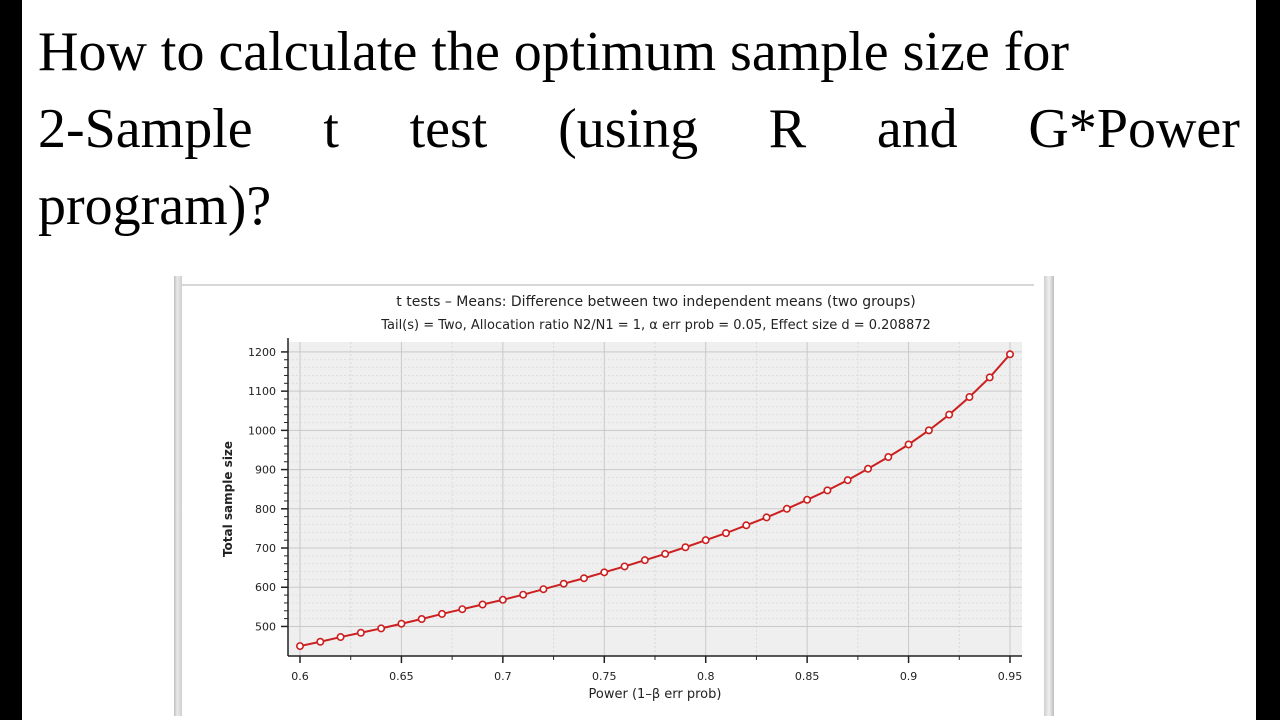 This screenshot has height=720, width=1280. What do you see at coordinates (265, 470) in the screenshot?
I see `y-tick-label: 900` at bounding box center [265, 470].